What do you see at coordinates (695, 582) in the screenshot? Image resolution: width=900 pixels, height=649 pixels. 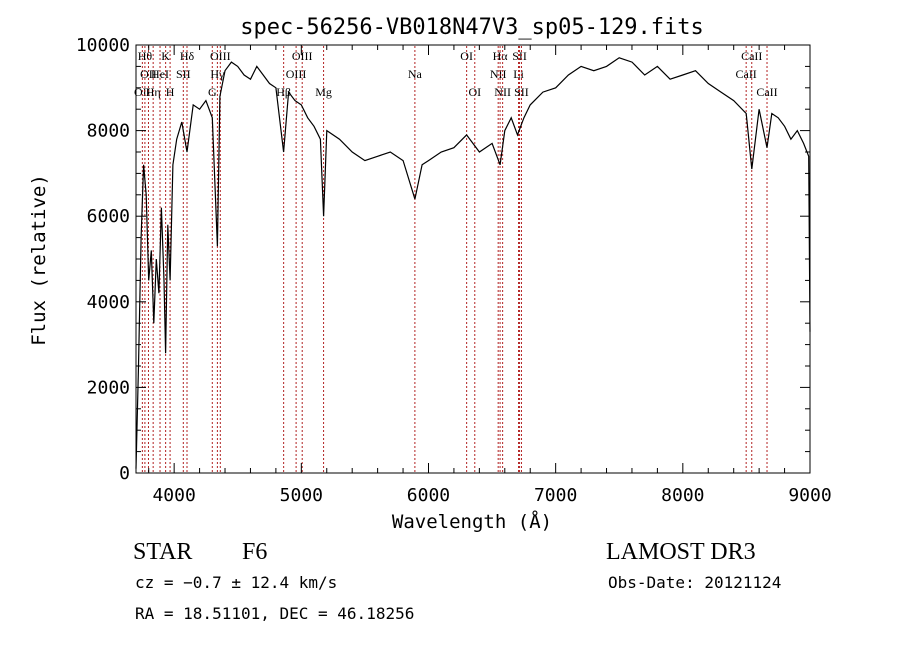 I see `observation-date: Obs-Date: 20121124` at bounding box center [695, 582].